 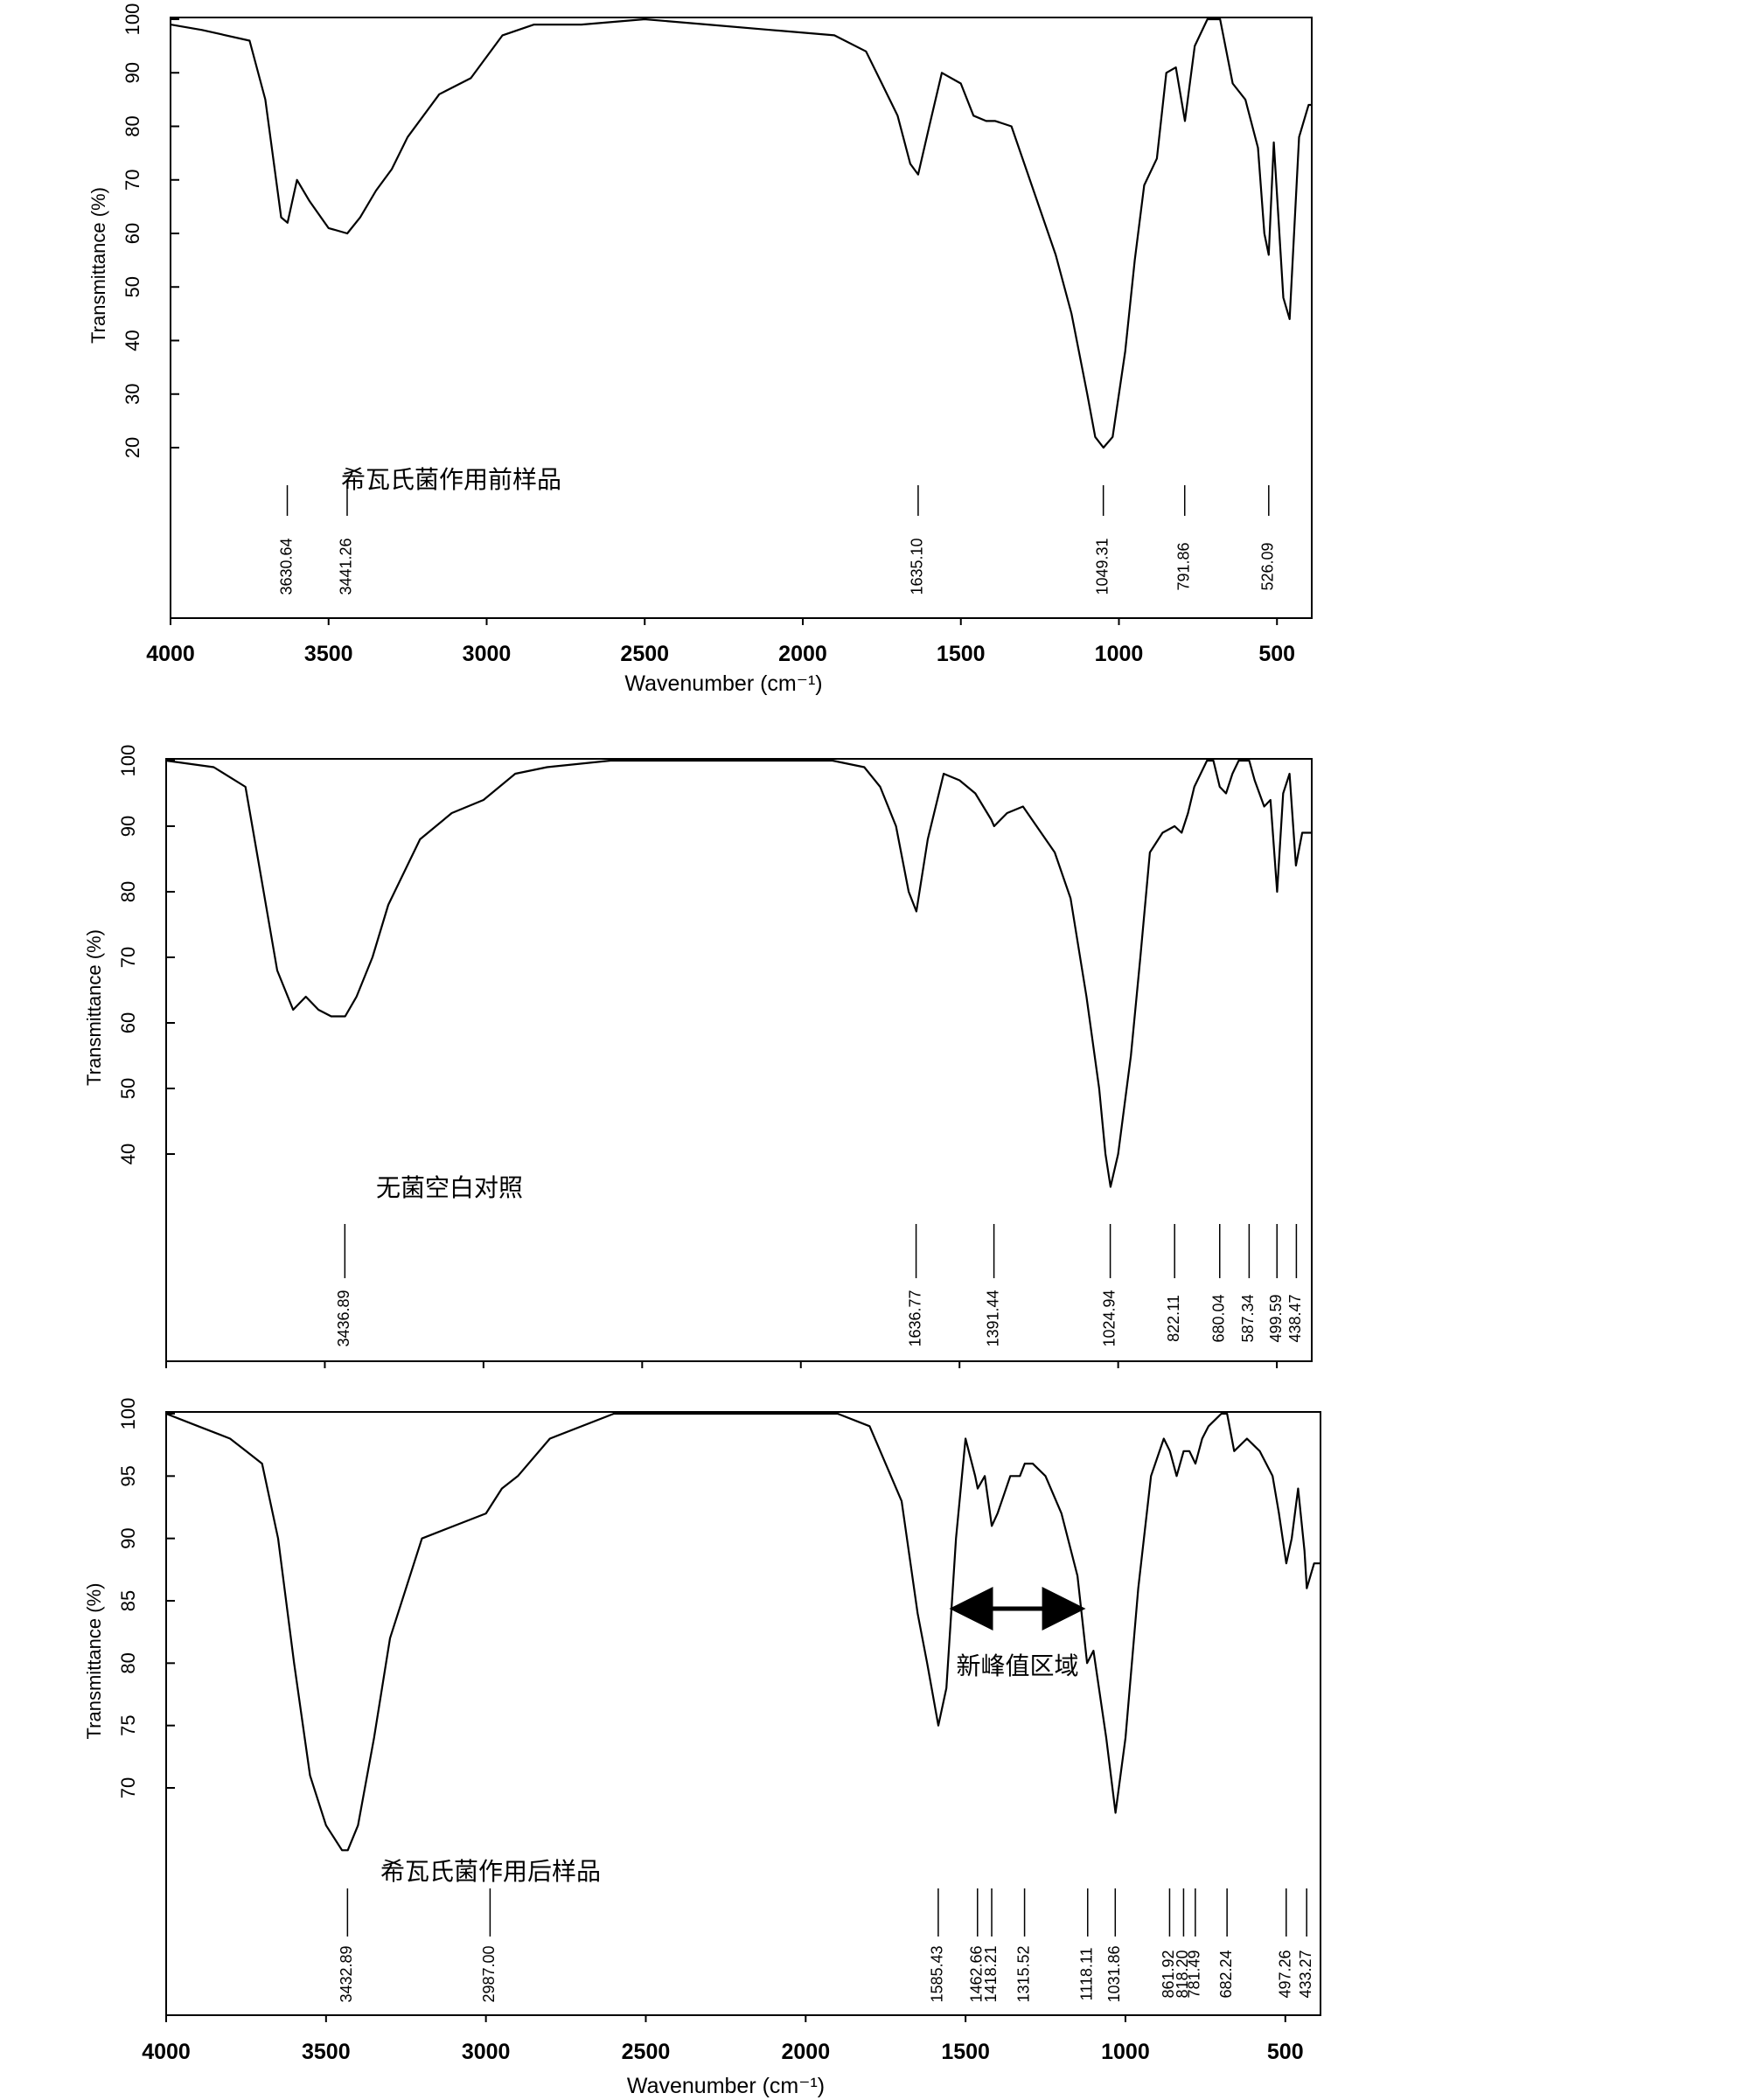 What do you see at coordinates (1305, 1974) in the screenshot?
I see `peak-label: 433.27` at bounding box center [1305, 1974].